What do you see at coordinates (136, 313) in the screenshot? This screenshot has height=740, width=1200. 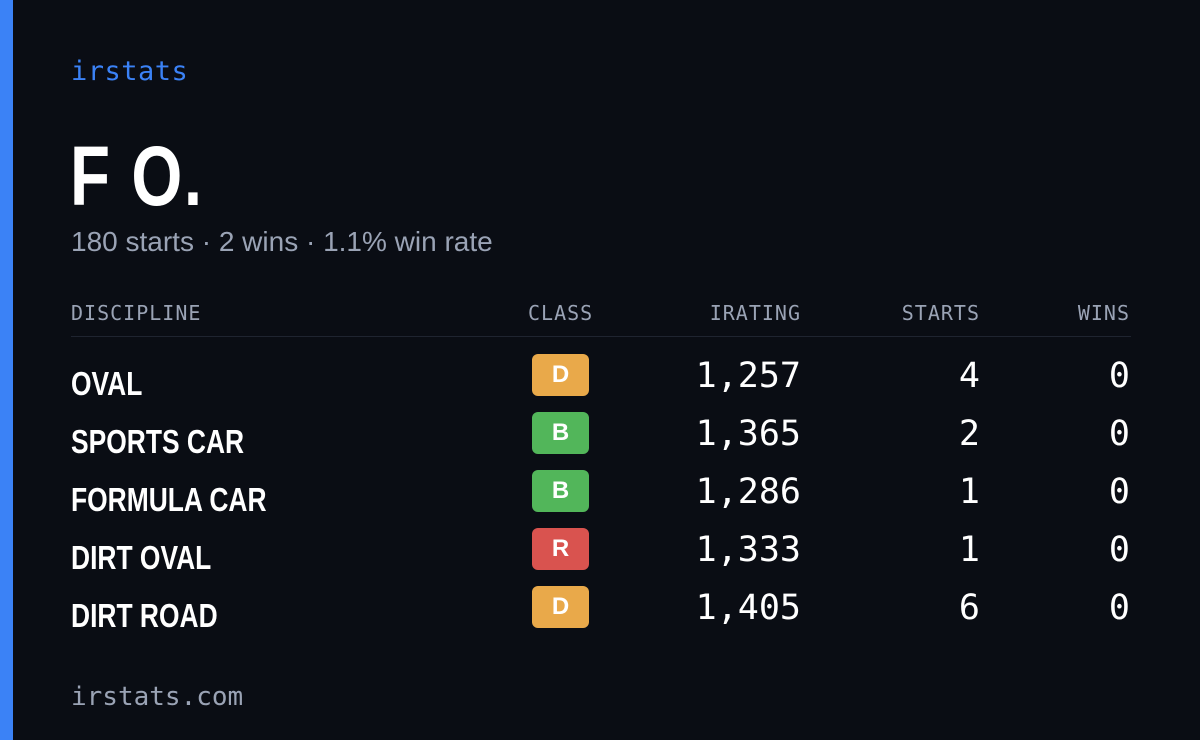 I see `header-discipline: DISCIPLINE` at bounding box center [136, 313].